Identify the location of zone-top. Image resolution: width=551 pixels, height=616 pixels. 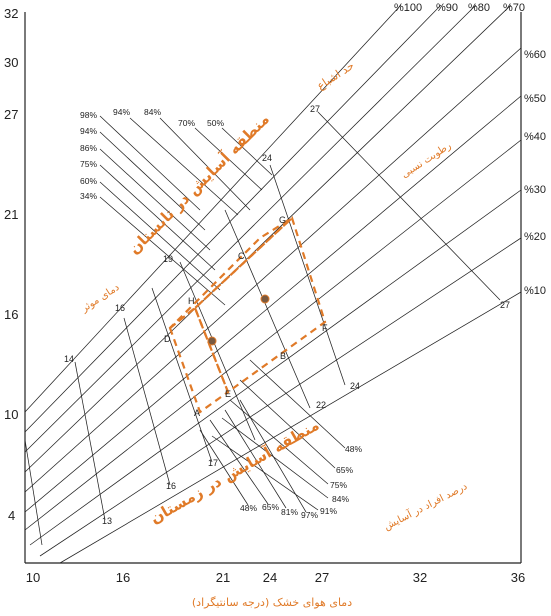
(231, 273).